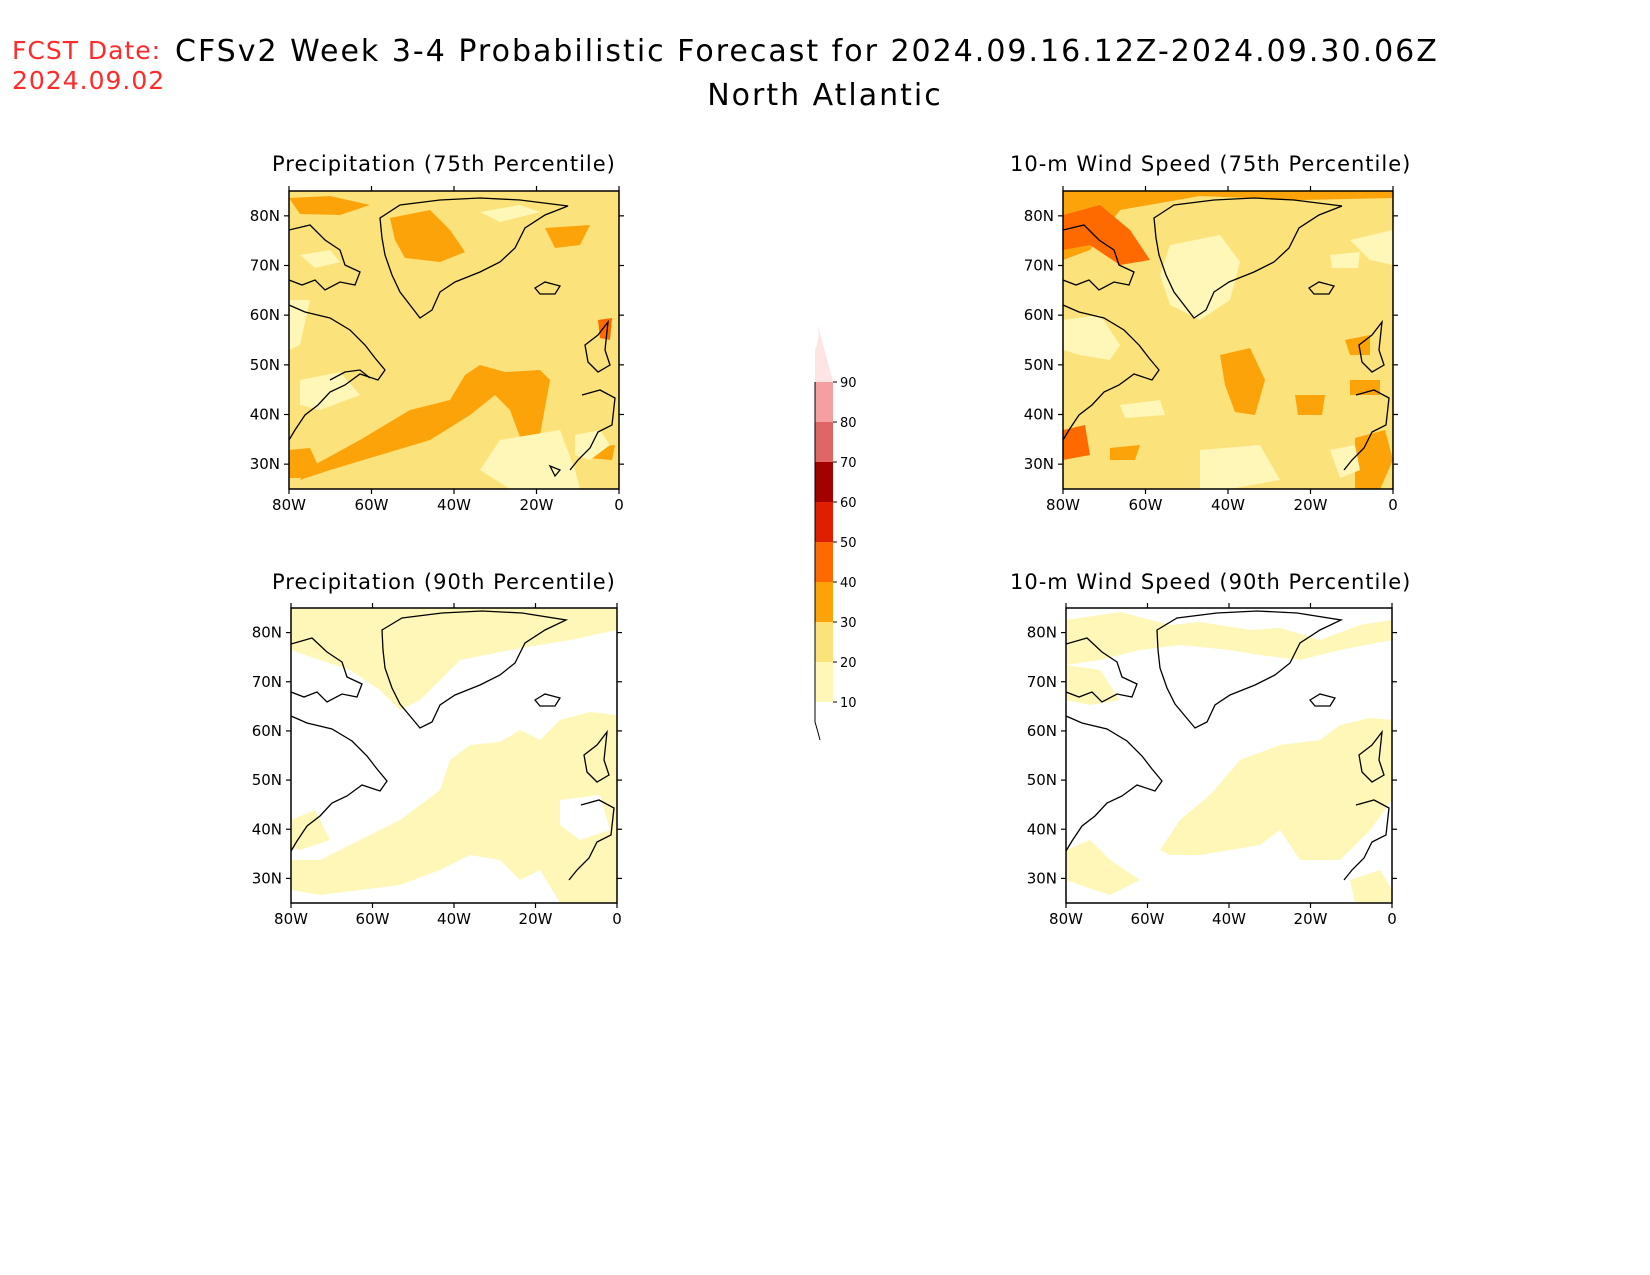 The height and width of the screenshot is (1275, 1650). Describe the element at coordinates (825, 95) in the screenshot. I see `page-subtitle: North Atlantic` at that location.